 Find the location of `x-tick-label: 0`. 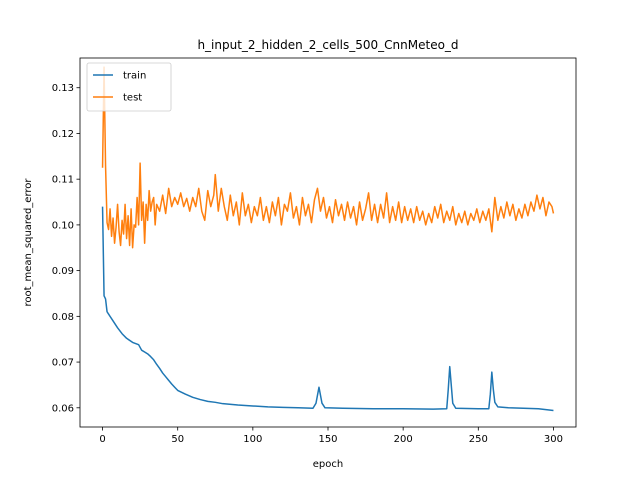

x-tick-label: 0 is located at coordinates (102, 439).